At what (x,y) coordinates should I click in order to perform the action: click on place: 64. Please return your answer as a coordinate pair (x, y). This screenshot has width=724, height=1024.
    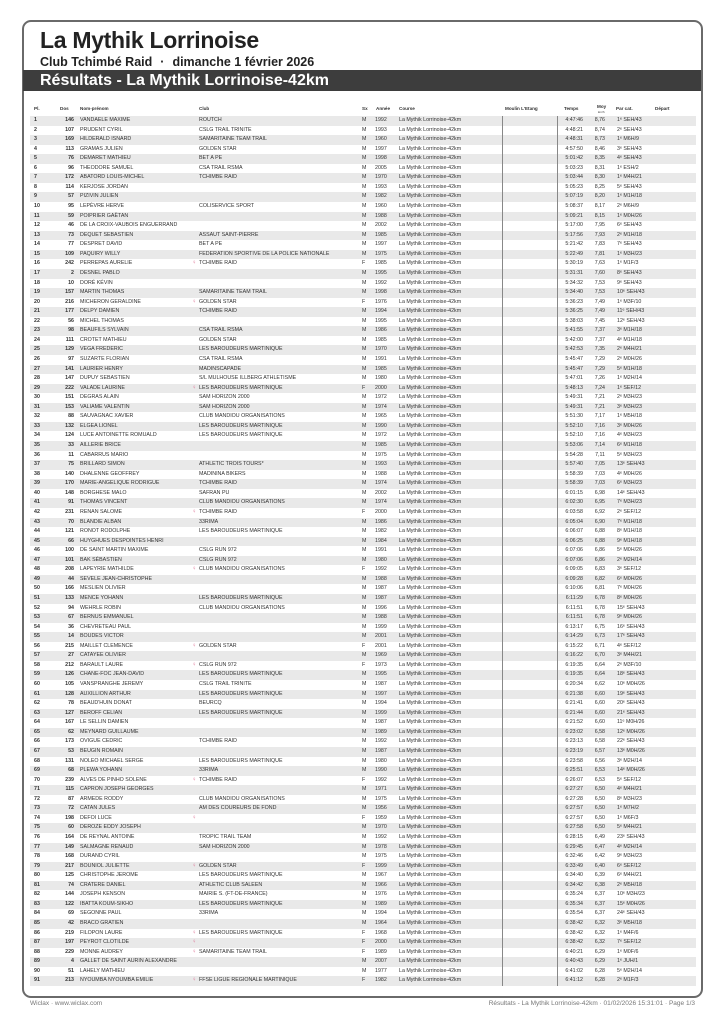
    Looking at the image, I should click on (37, 722).